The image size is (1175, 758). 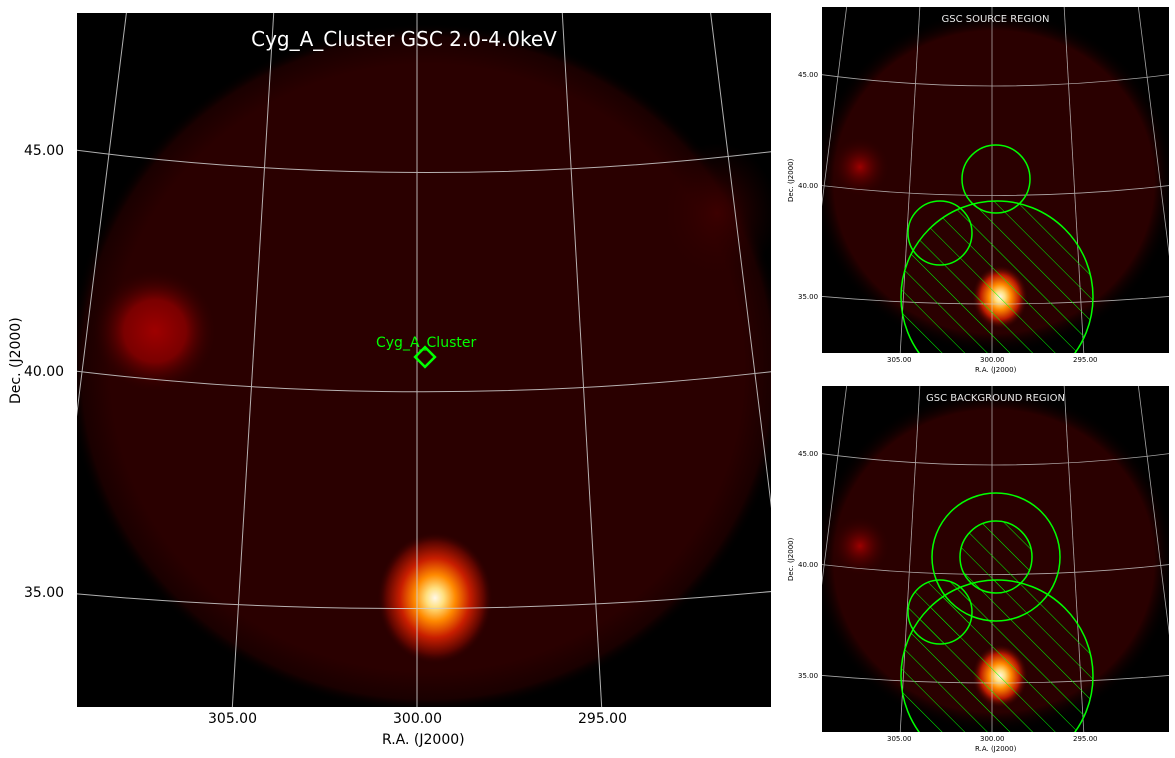 What do you see at coordinates (426, 343) in the screenshot?
I see `source-label: Cyg_A_Cluster` at bounding box center [426, 343].